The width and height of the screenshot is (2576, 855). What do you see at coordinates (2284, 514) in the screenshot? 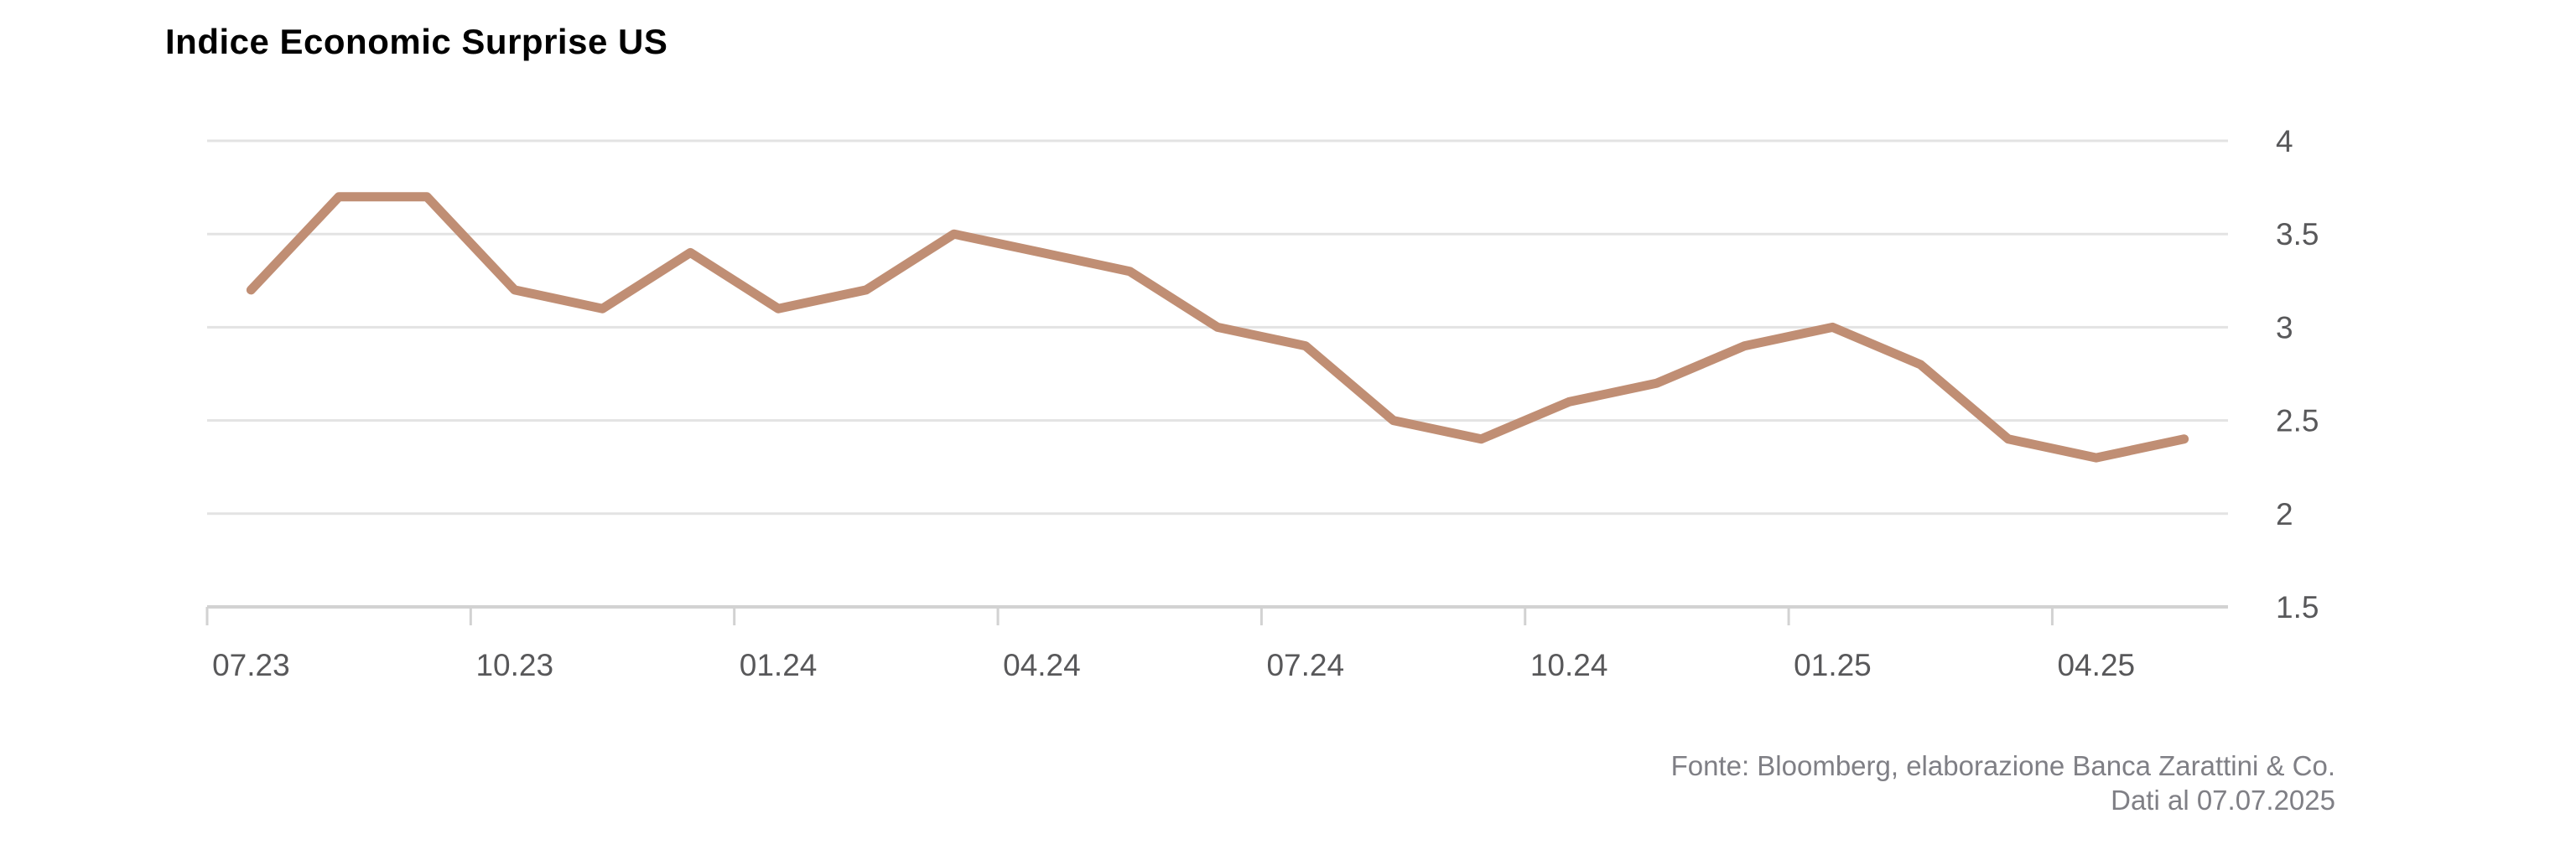
I see `y-axis-label: 2` at bounding box center [2284, 514].